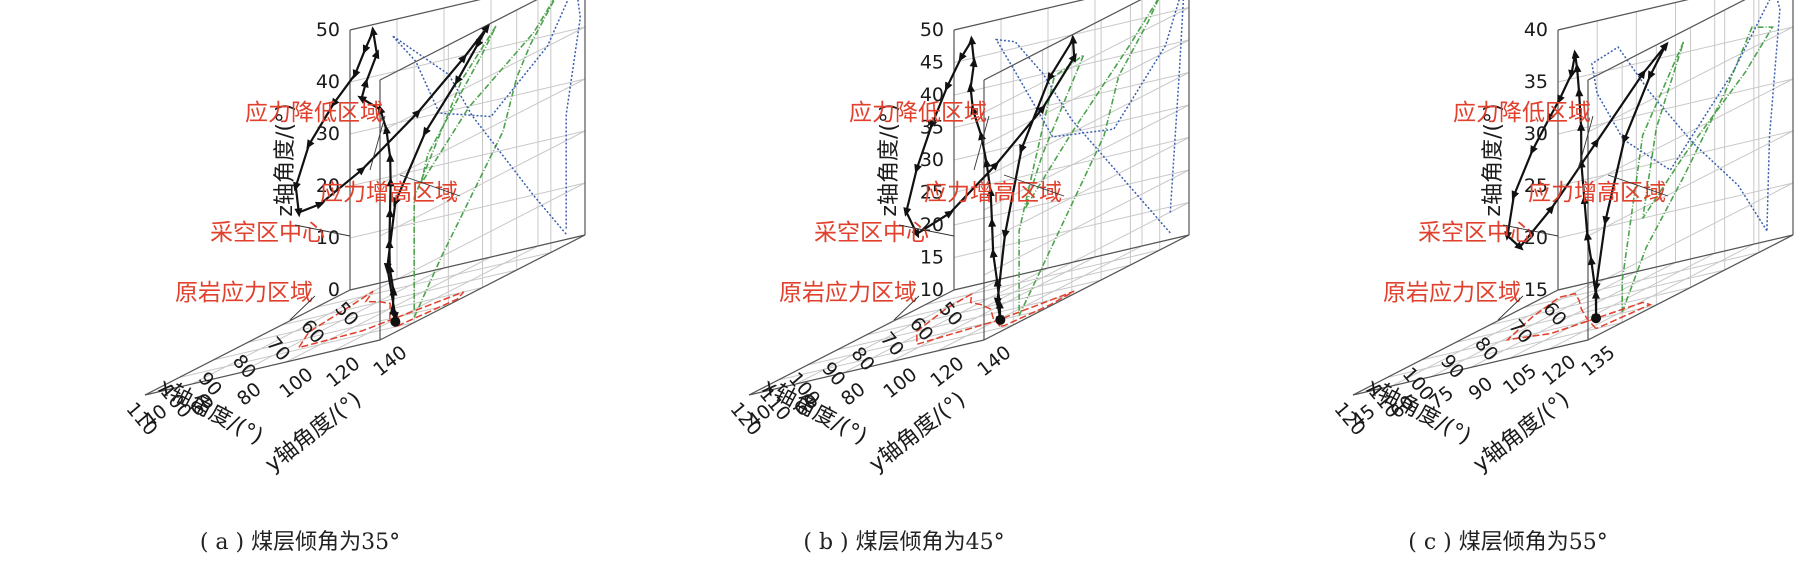 This screenshot has width=1813, height=585. Describe the element at coordinates (1088, 158) in the screenshot. I see `projection-xz-b` at that location.